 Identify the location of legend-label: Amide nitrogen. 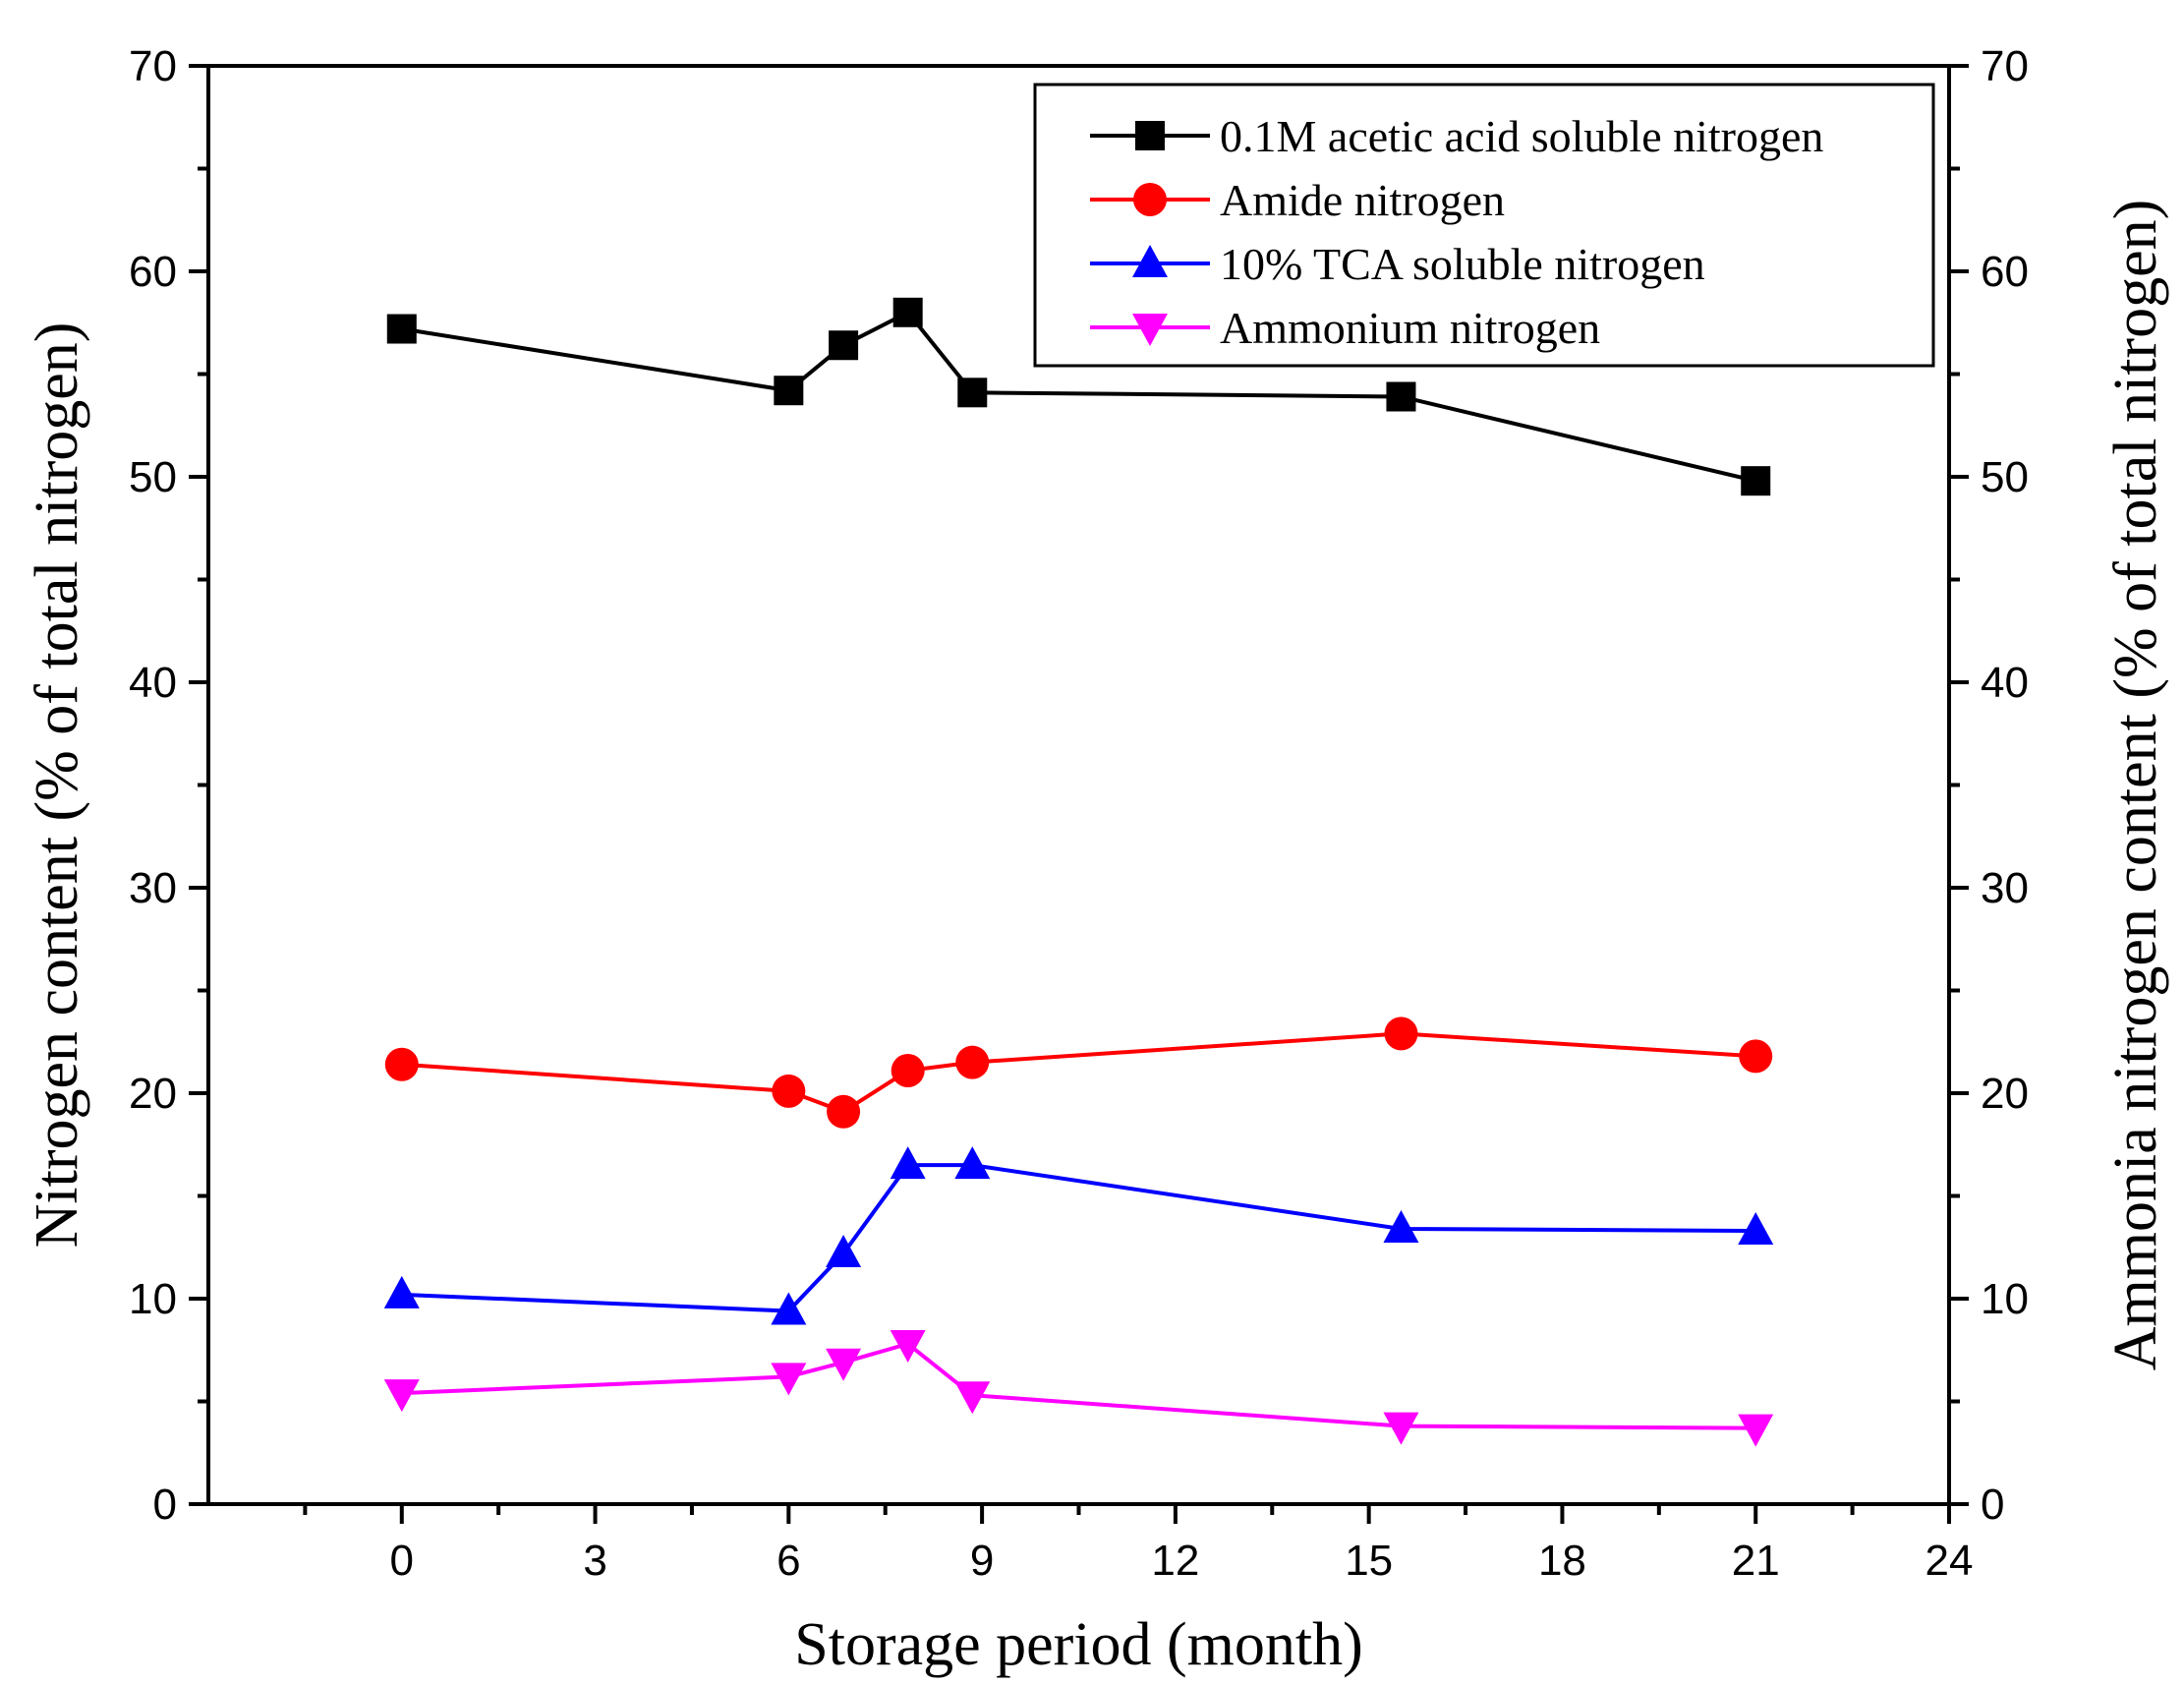
(1362, 200).